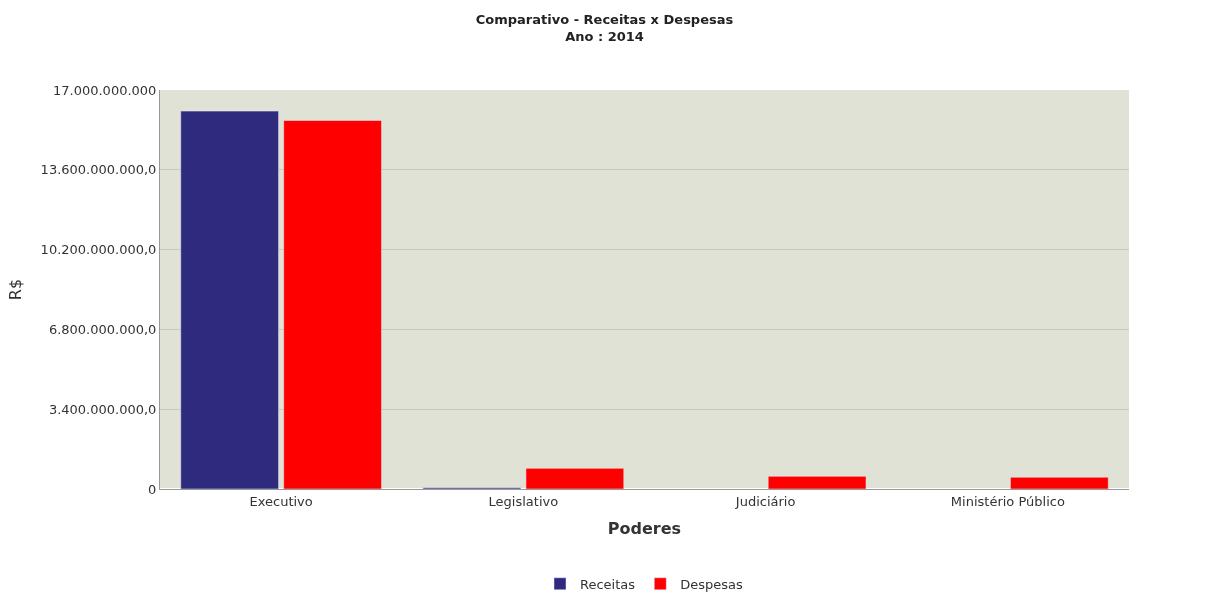 The image size is (1209, 611). Describe the element at coordinates (604, 37) in the screenshot. I see `chart-subtitle: Ano : 2014` at that location.